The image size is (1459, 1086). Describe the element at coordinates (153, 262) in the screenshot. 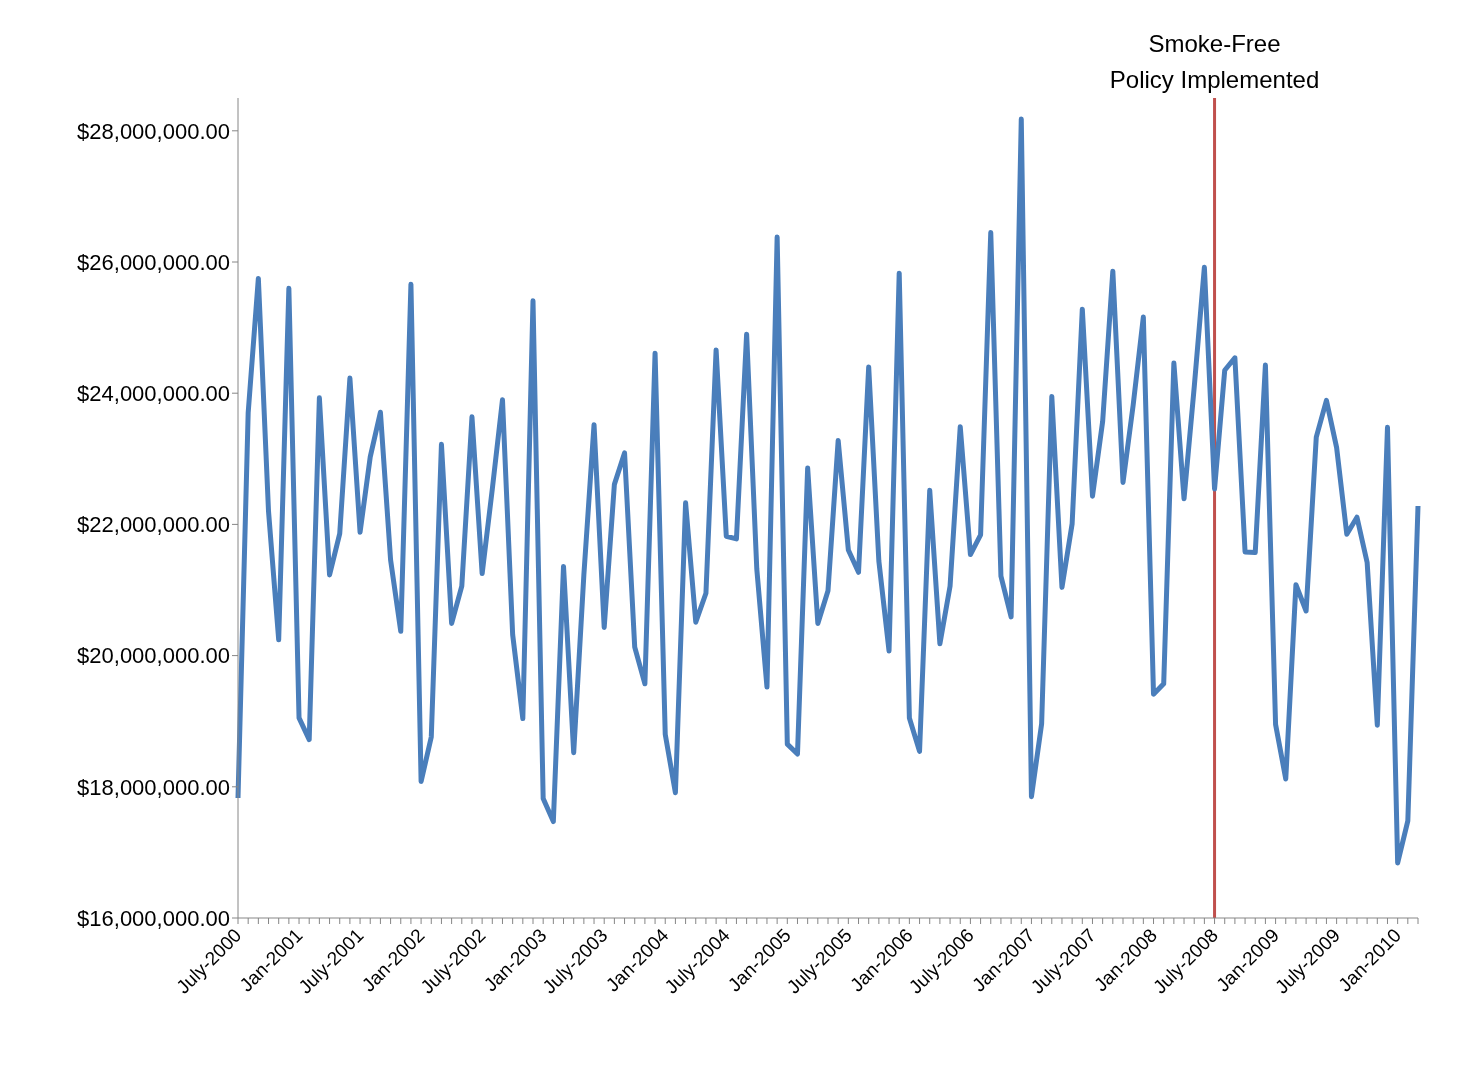

I see `y-tick-label: $26,000,000.00` at that location.